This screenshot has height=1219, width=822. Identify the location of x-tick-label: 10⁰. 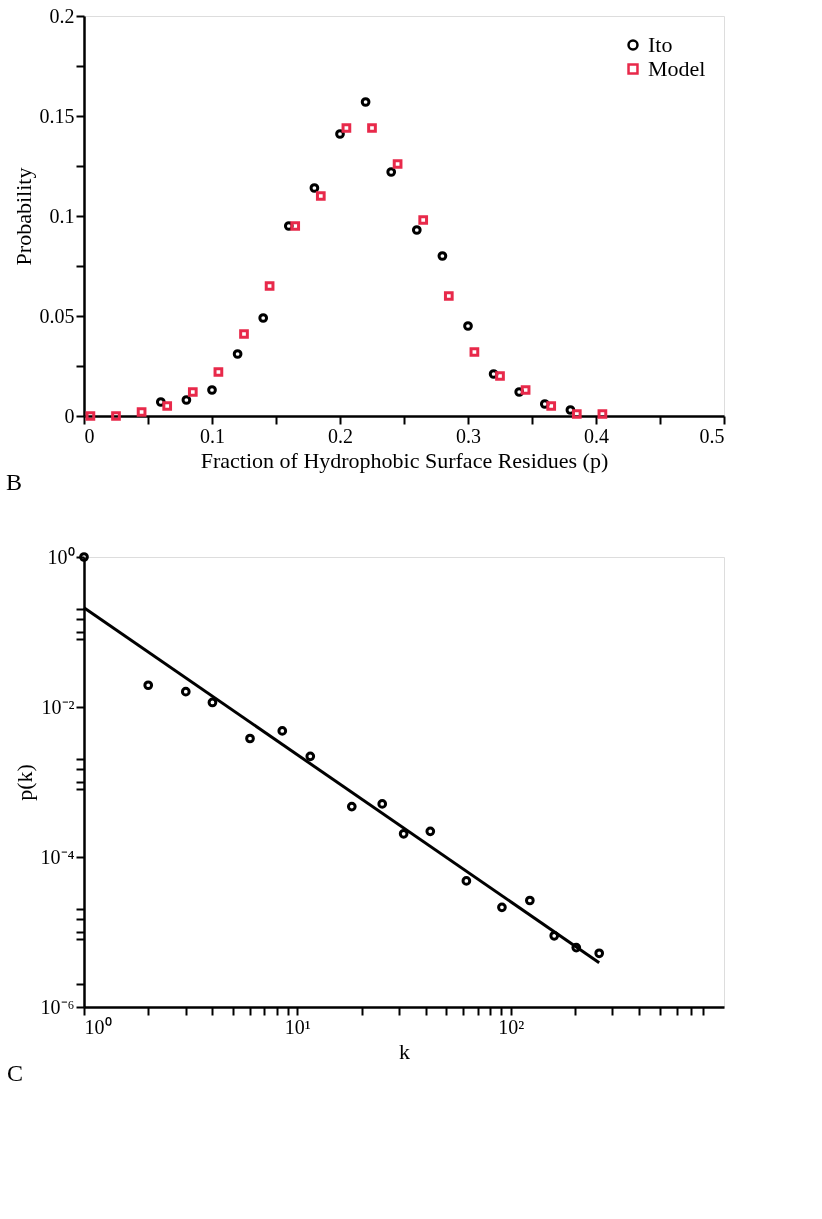
(98, 1026).